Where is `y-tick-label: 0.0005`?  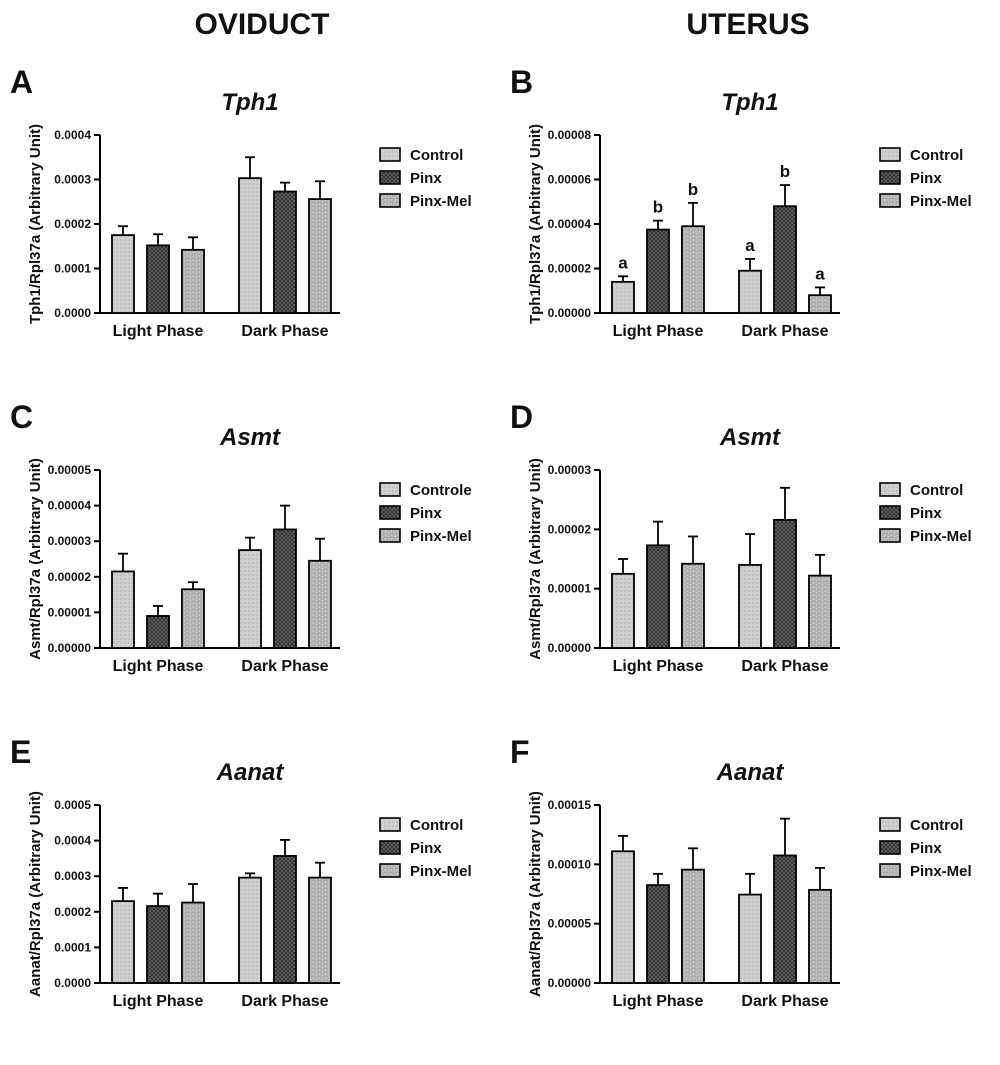
y-tick-label: 0.0005 is located at coordinates (72, 805).